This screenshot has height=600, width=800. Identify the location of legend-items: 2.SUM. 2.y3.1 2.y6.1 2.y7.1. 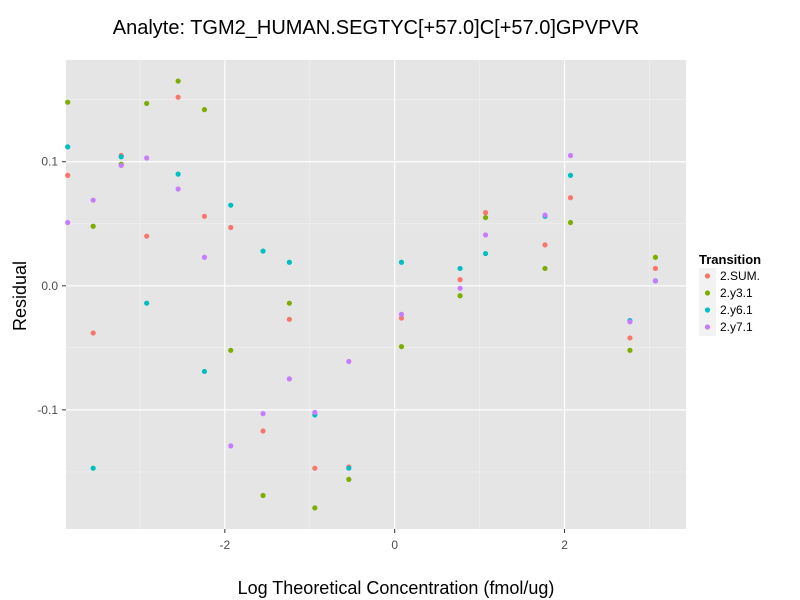
(729, 302).